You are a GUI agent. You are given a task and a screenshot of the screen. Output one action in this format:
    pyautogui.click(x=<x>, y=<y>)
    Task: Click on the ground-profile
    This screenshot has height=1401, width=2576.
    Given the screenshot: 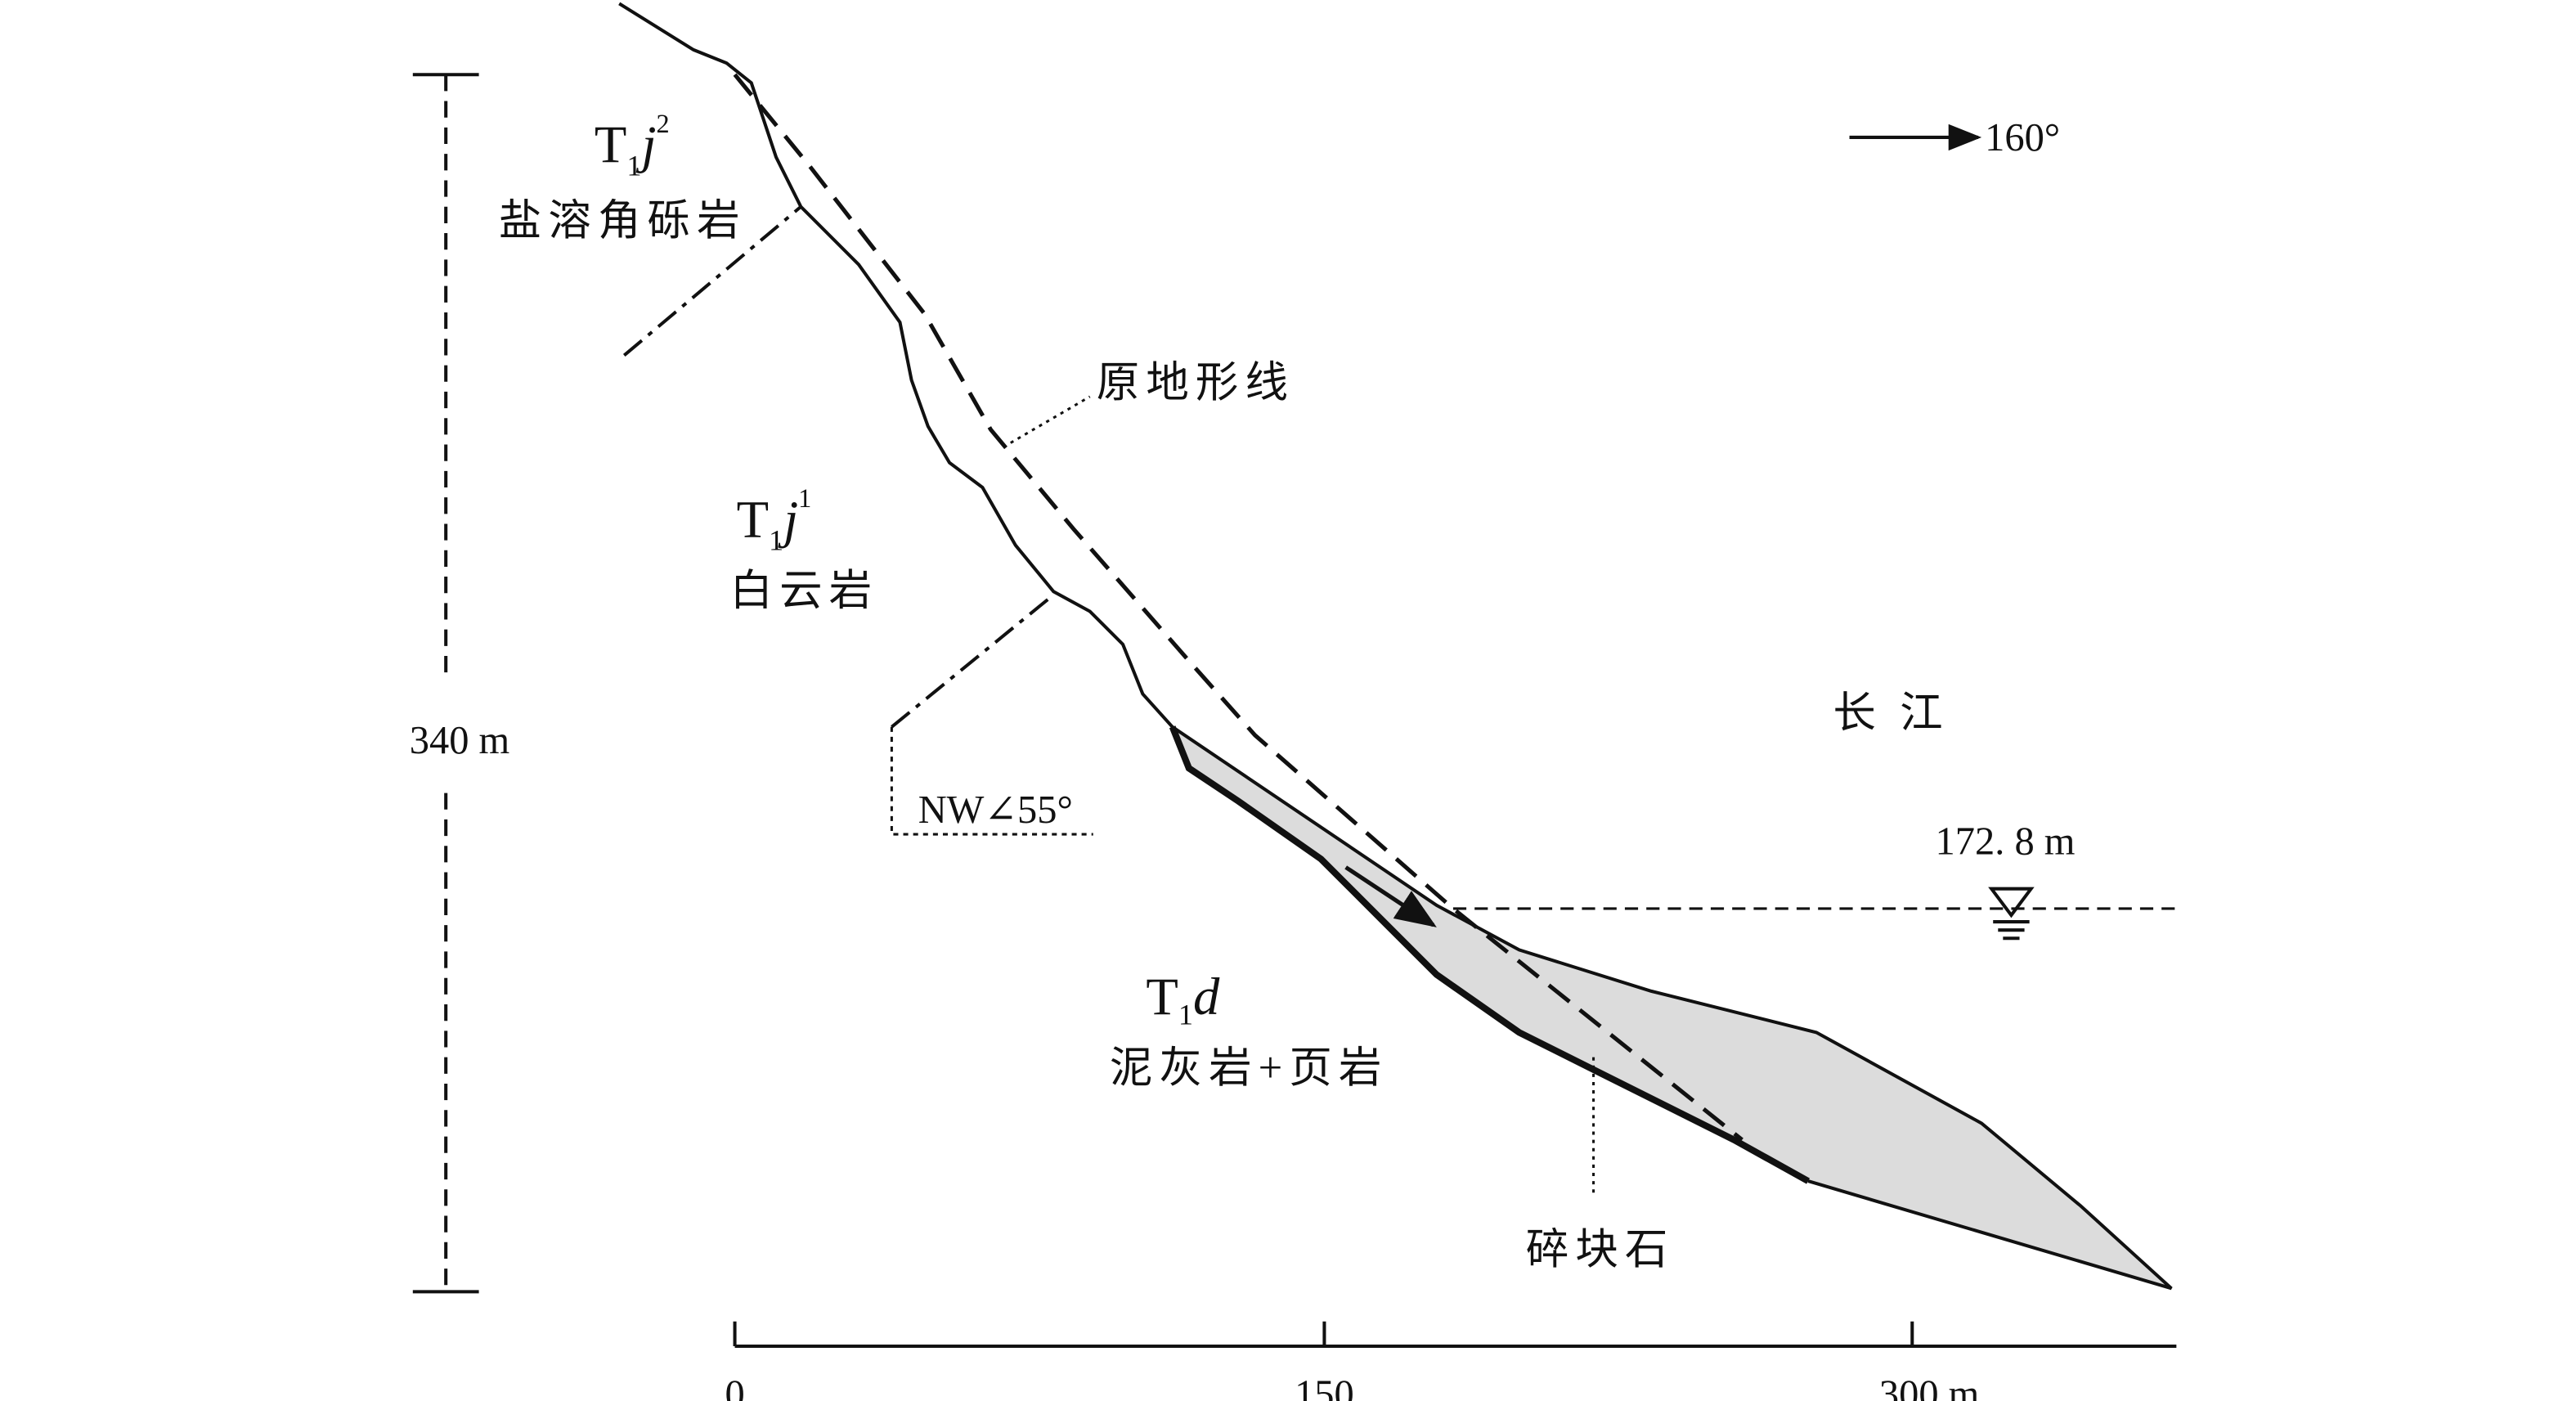 What is the action you would take?
    pyautogui.click(x=896, y=365)
    